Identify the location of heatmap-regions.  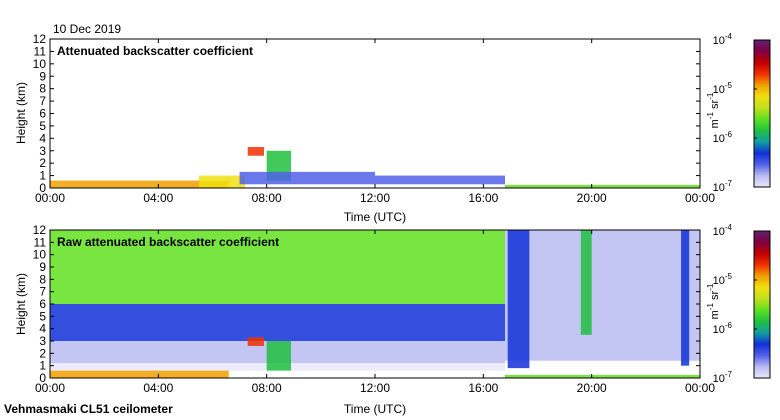
(375, 167).